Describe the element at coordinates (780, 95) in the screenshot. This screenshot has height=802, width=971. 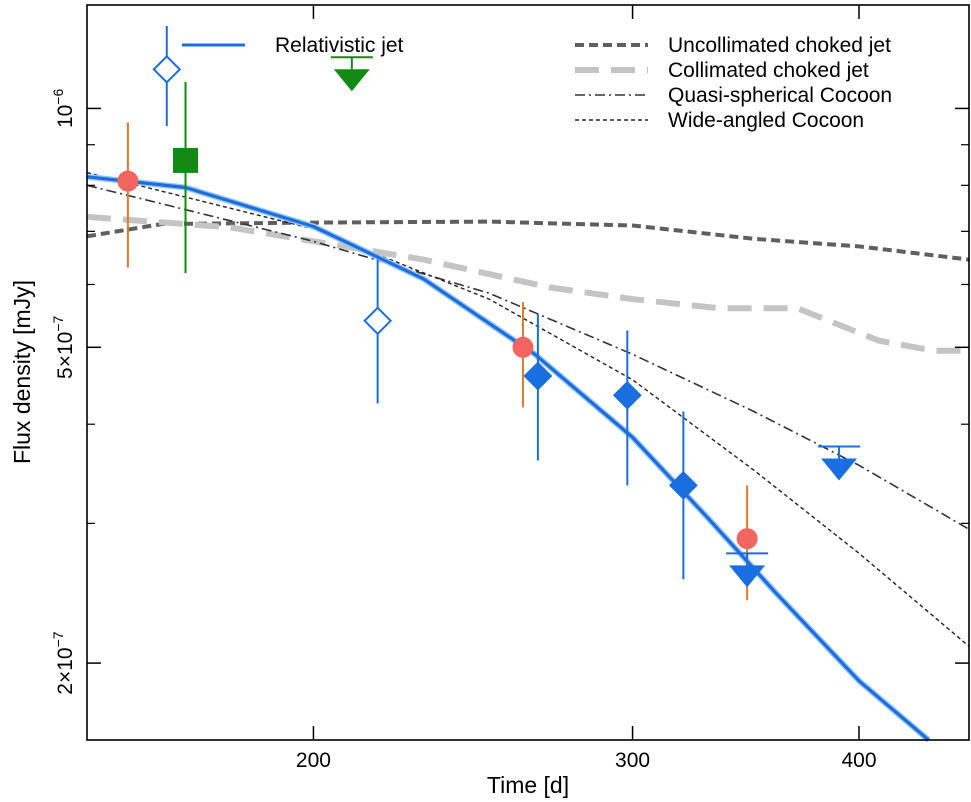
I see `legend-label-quasi-spherical-cocoon: Quasi-spherical Cocoon` at that location.